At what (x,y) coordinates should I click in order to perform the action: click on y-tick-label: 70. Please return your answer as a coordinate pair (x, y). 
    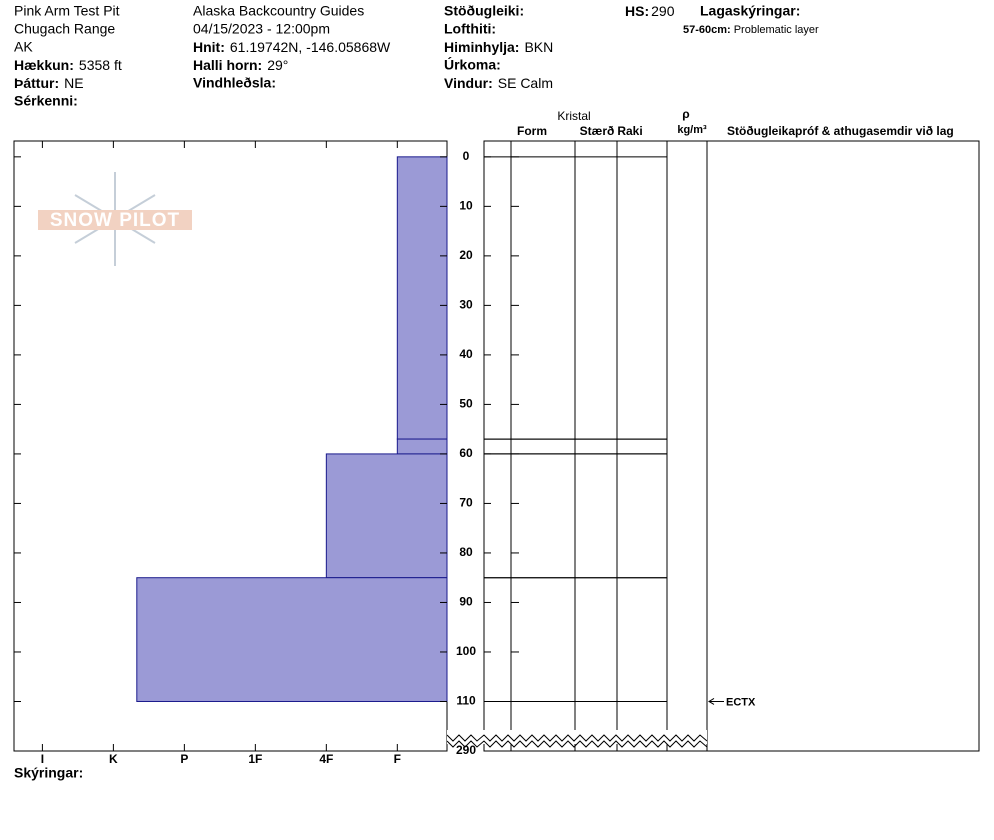
    Looking at the image, I should click on (466, 503).